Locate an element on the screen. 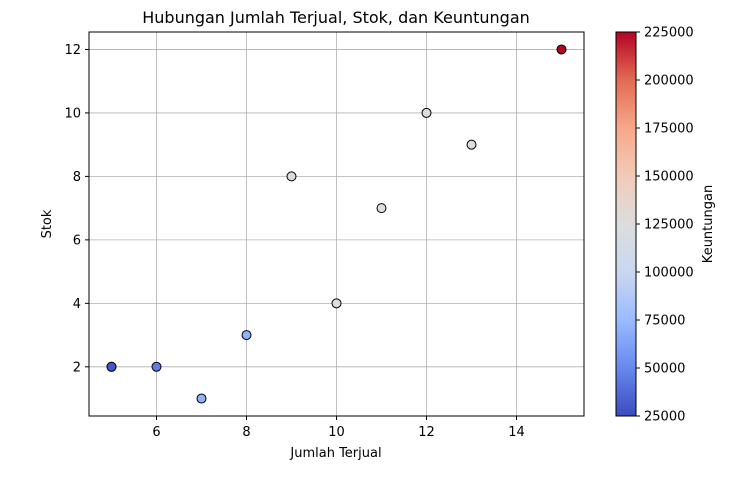 This screenshot has width=754, height=479. x-tick-label: 10 is located at coordinates (336, 432).